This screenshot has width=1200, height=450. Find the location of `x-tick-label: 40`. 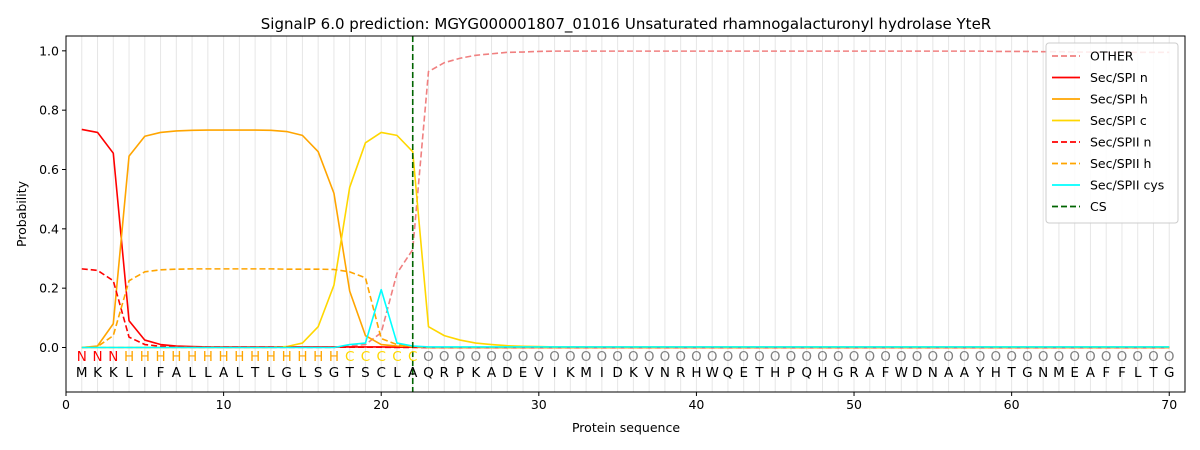

x-tick-label: 40 is located at coordinates (696, 404).